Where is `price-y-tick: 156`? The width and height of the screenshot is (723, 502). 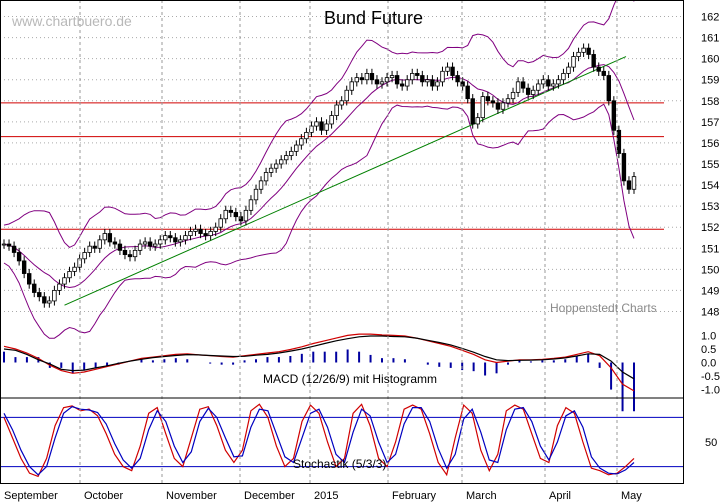
price-y-tick: 156 is located at coordinates (710, 144).